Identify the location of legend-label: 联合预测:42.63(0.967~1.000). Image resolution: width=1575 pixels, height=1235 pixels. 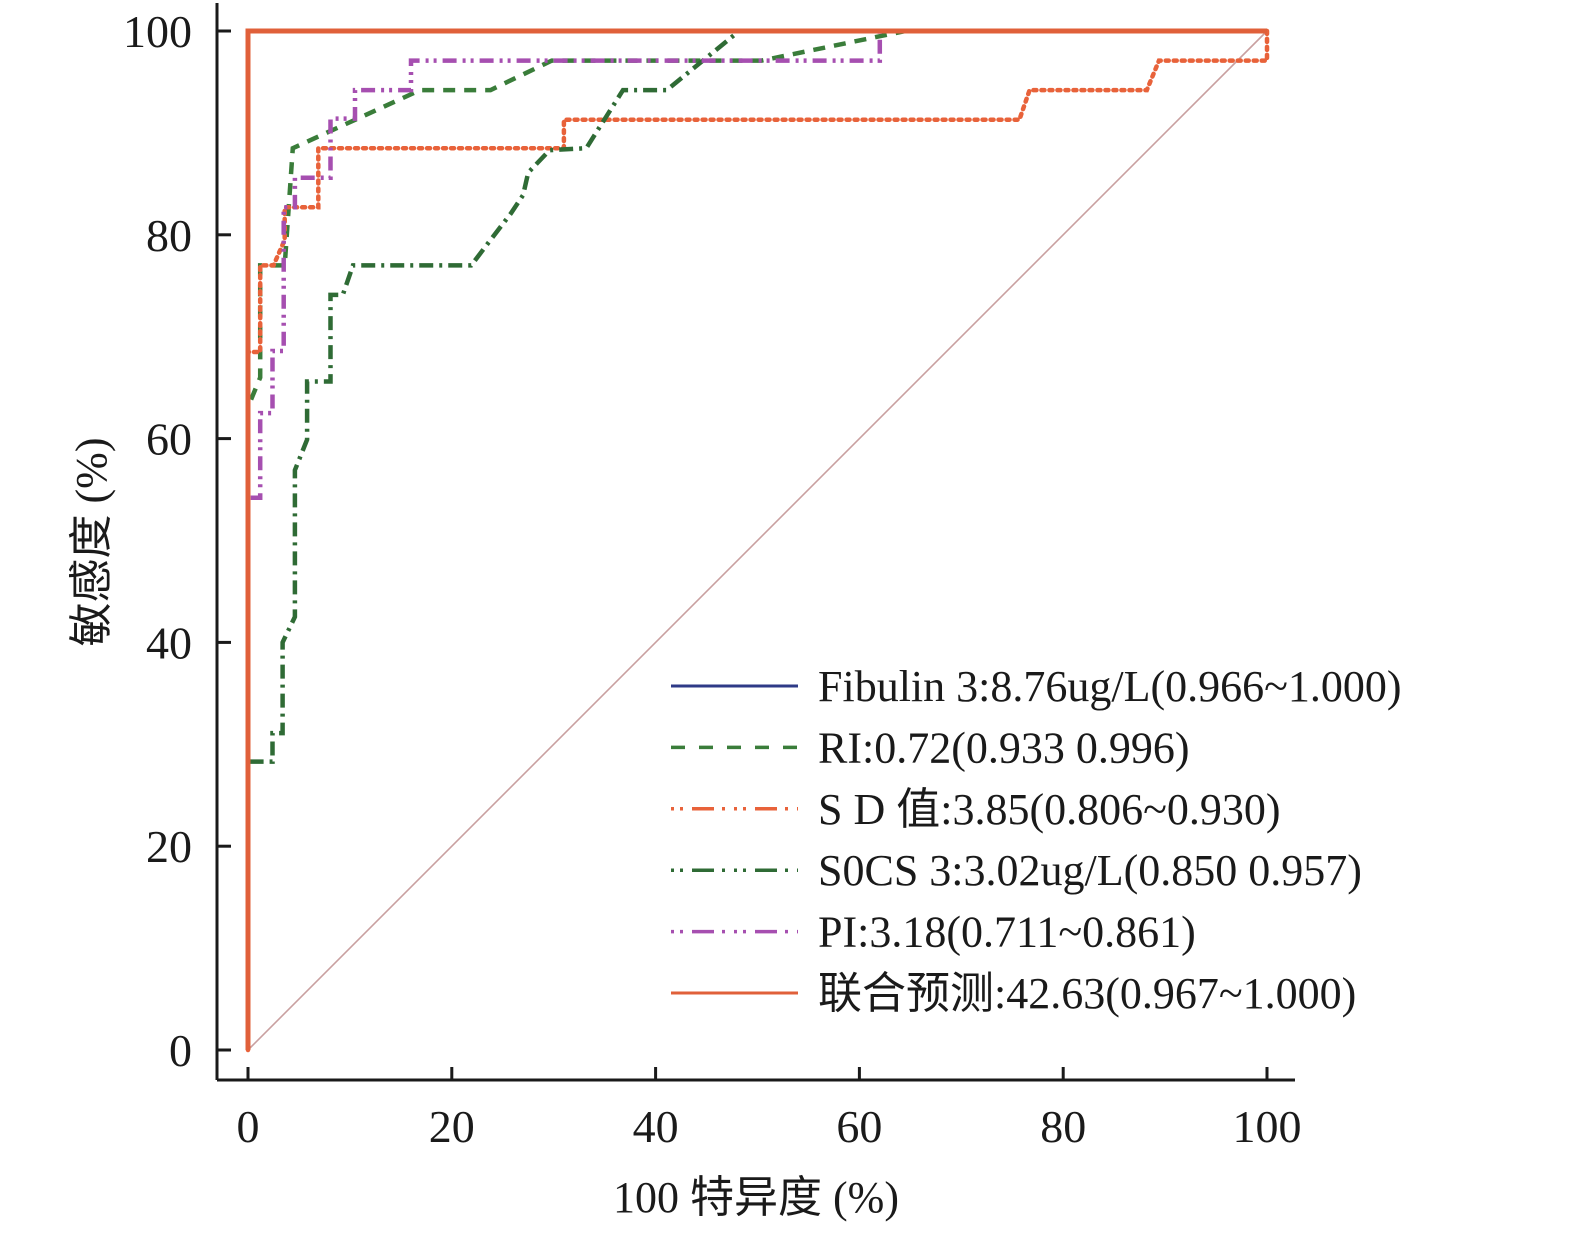
(1087, 993).